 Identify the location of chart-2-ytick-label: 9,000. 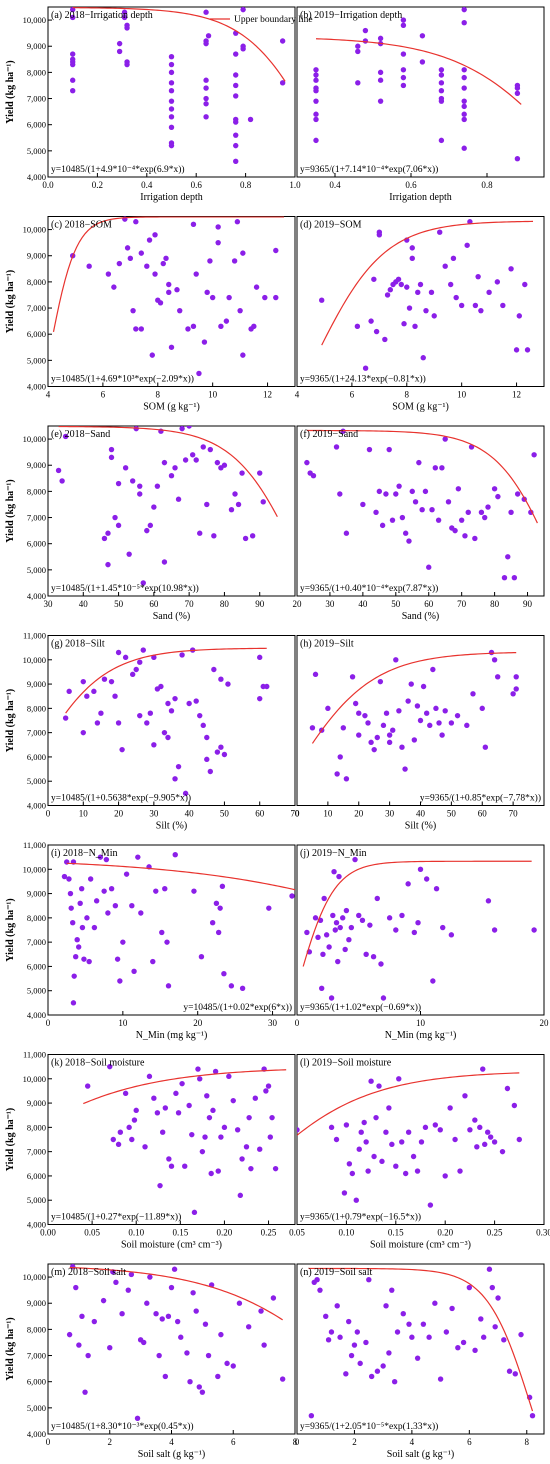
(36, 256).